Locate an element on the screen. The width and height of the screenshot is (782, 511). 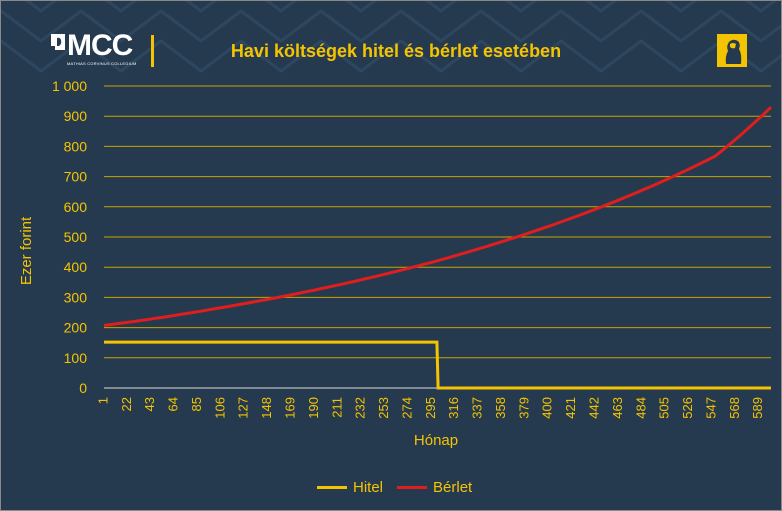
legend-swatch-berlet is located at coordinates (412, 487).